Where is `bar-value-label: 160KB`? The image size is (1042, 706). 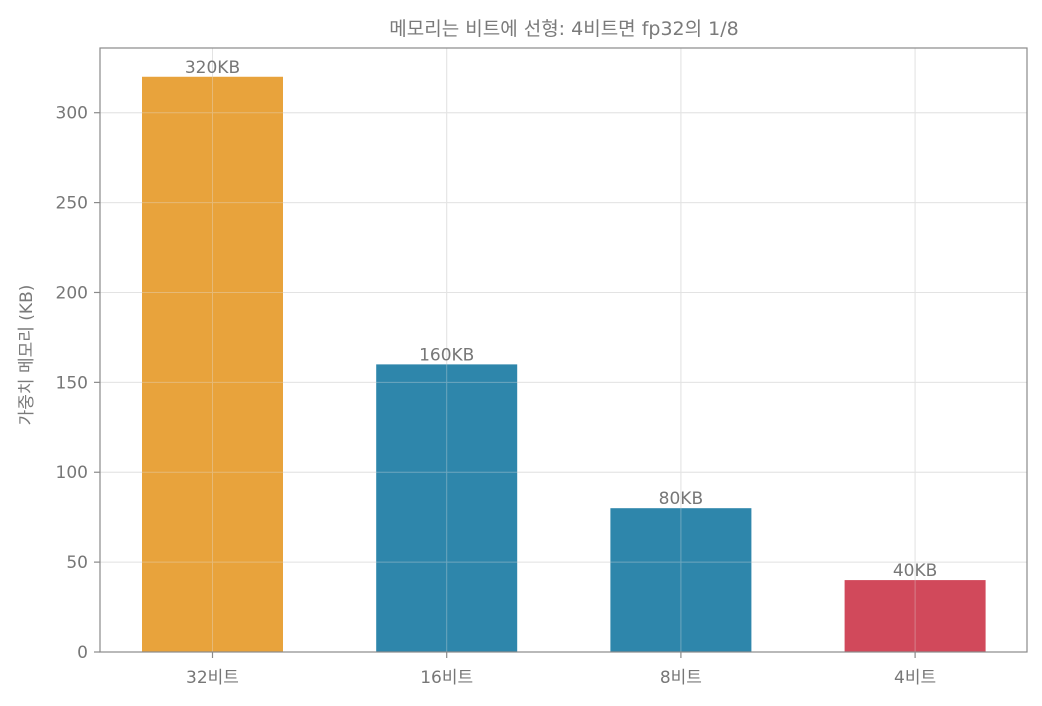
bar-value-label: 160KB is located at coordinates (446, 355).